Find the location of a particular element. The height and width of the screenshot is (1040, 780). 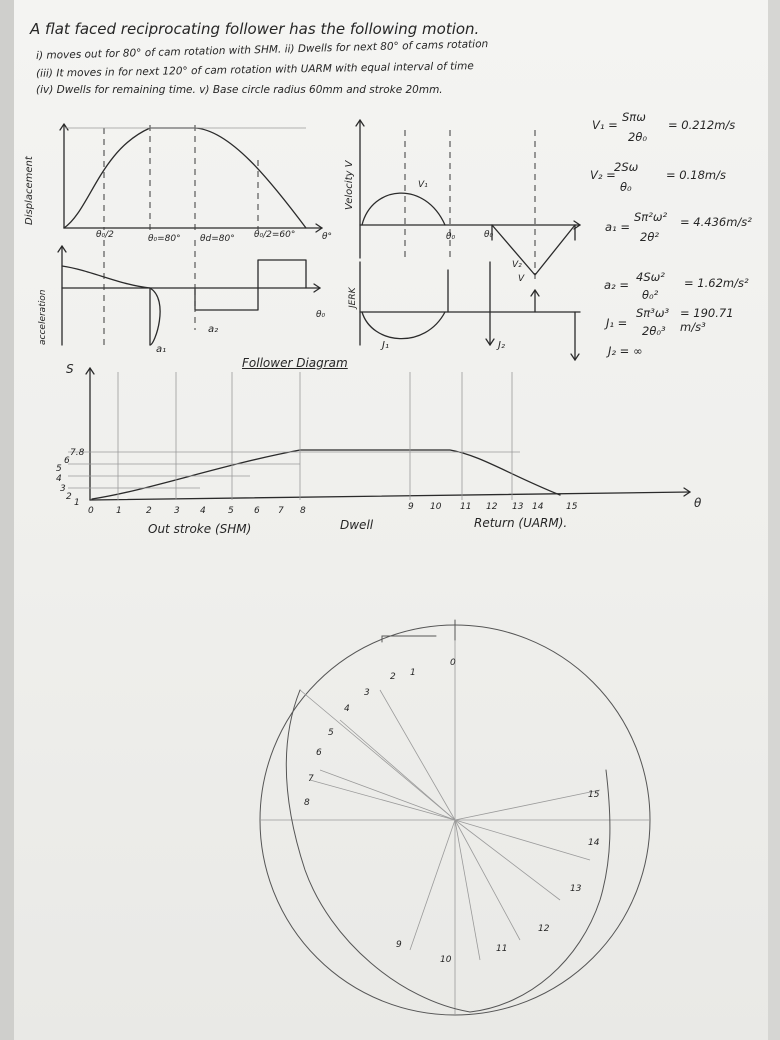

displacement-graph is located at coordinates (191, 178).